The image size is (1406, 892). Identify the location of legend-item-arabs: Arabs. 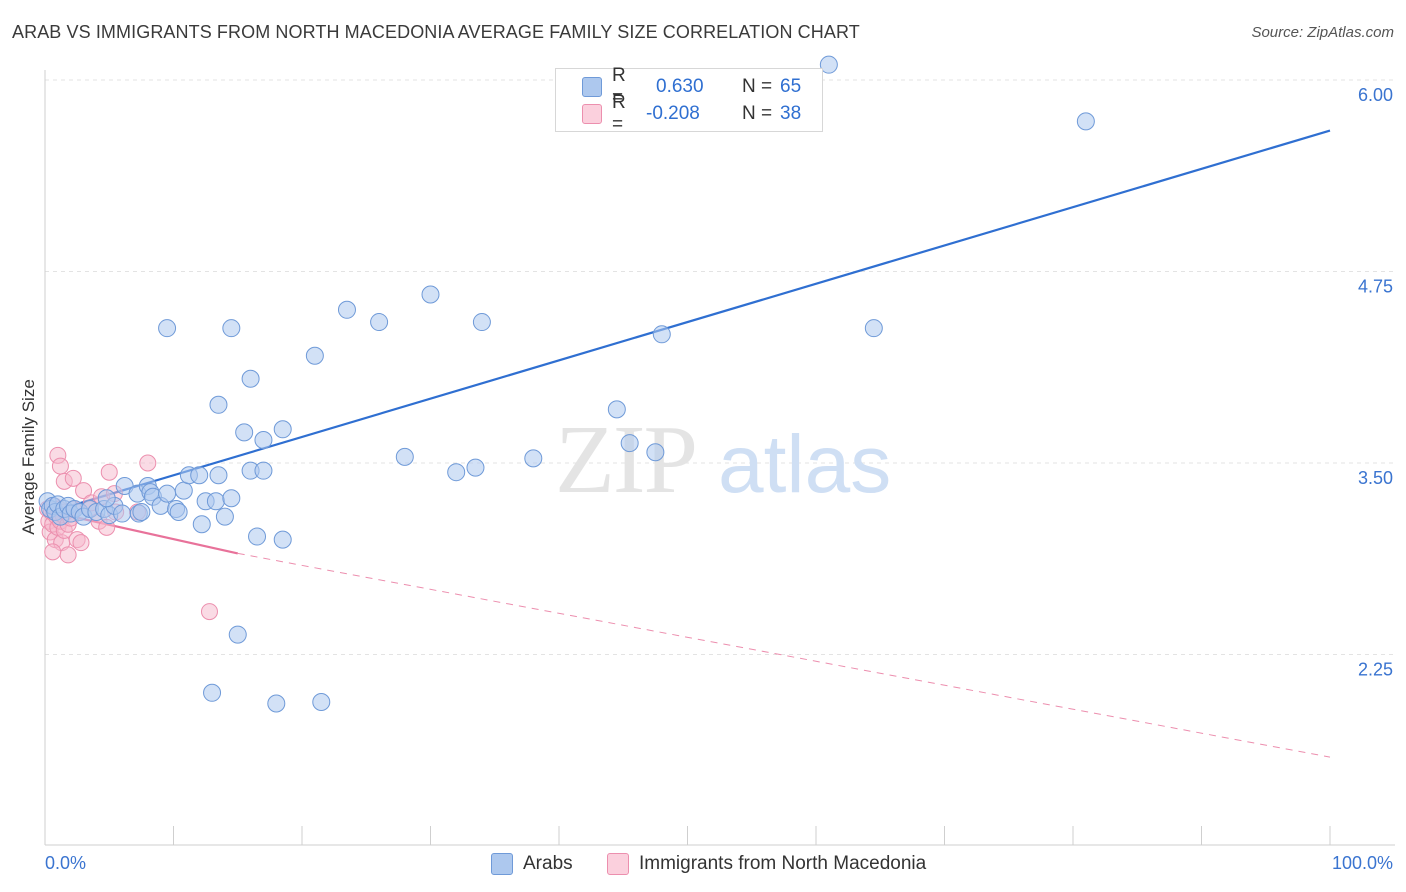
(532, 864).